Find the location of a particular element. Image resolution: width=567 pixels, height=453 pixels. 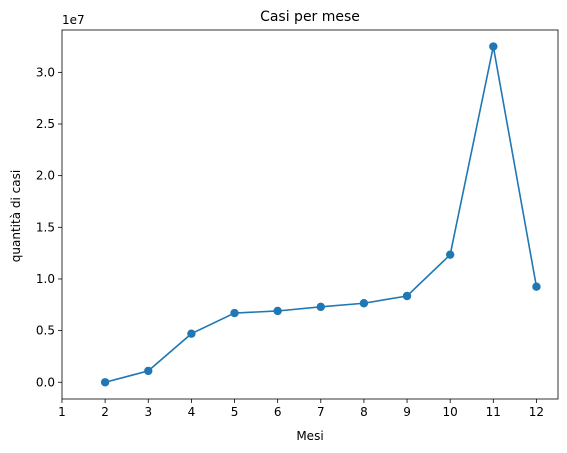

y-axis-label: quantità di casi is located at coordinates (16, 216).